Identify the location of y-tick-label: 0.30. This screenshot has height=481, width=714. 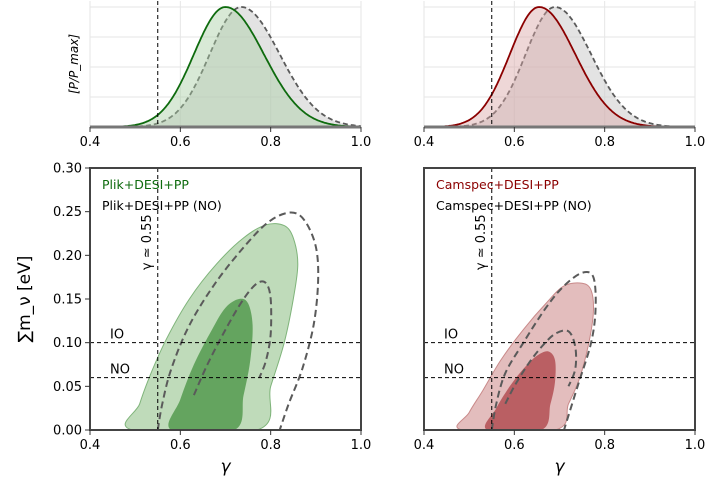
(67, 169).